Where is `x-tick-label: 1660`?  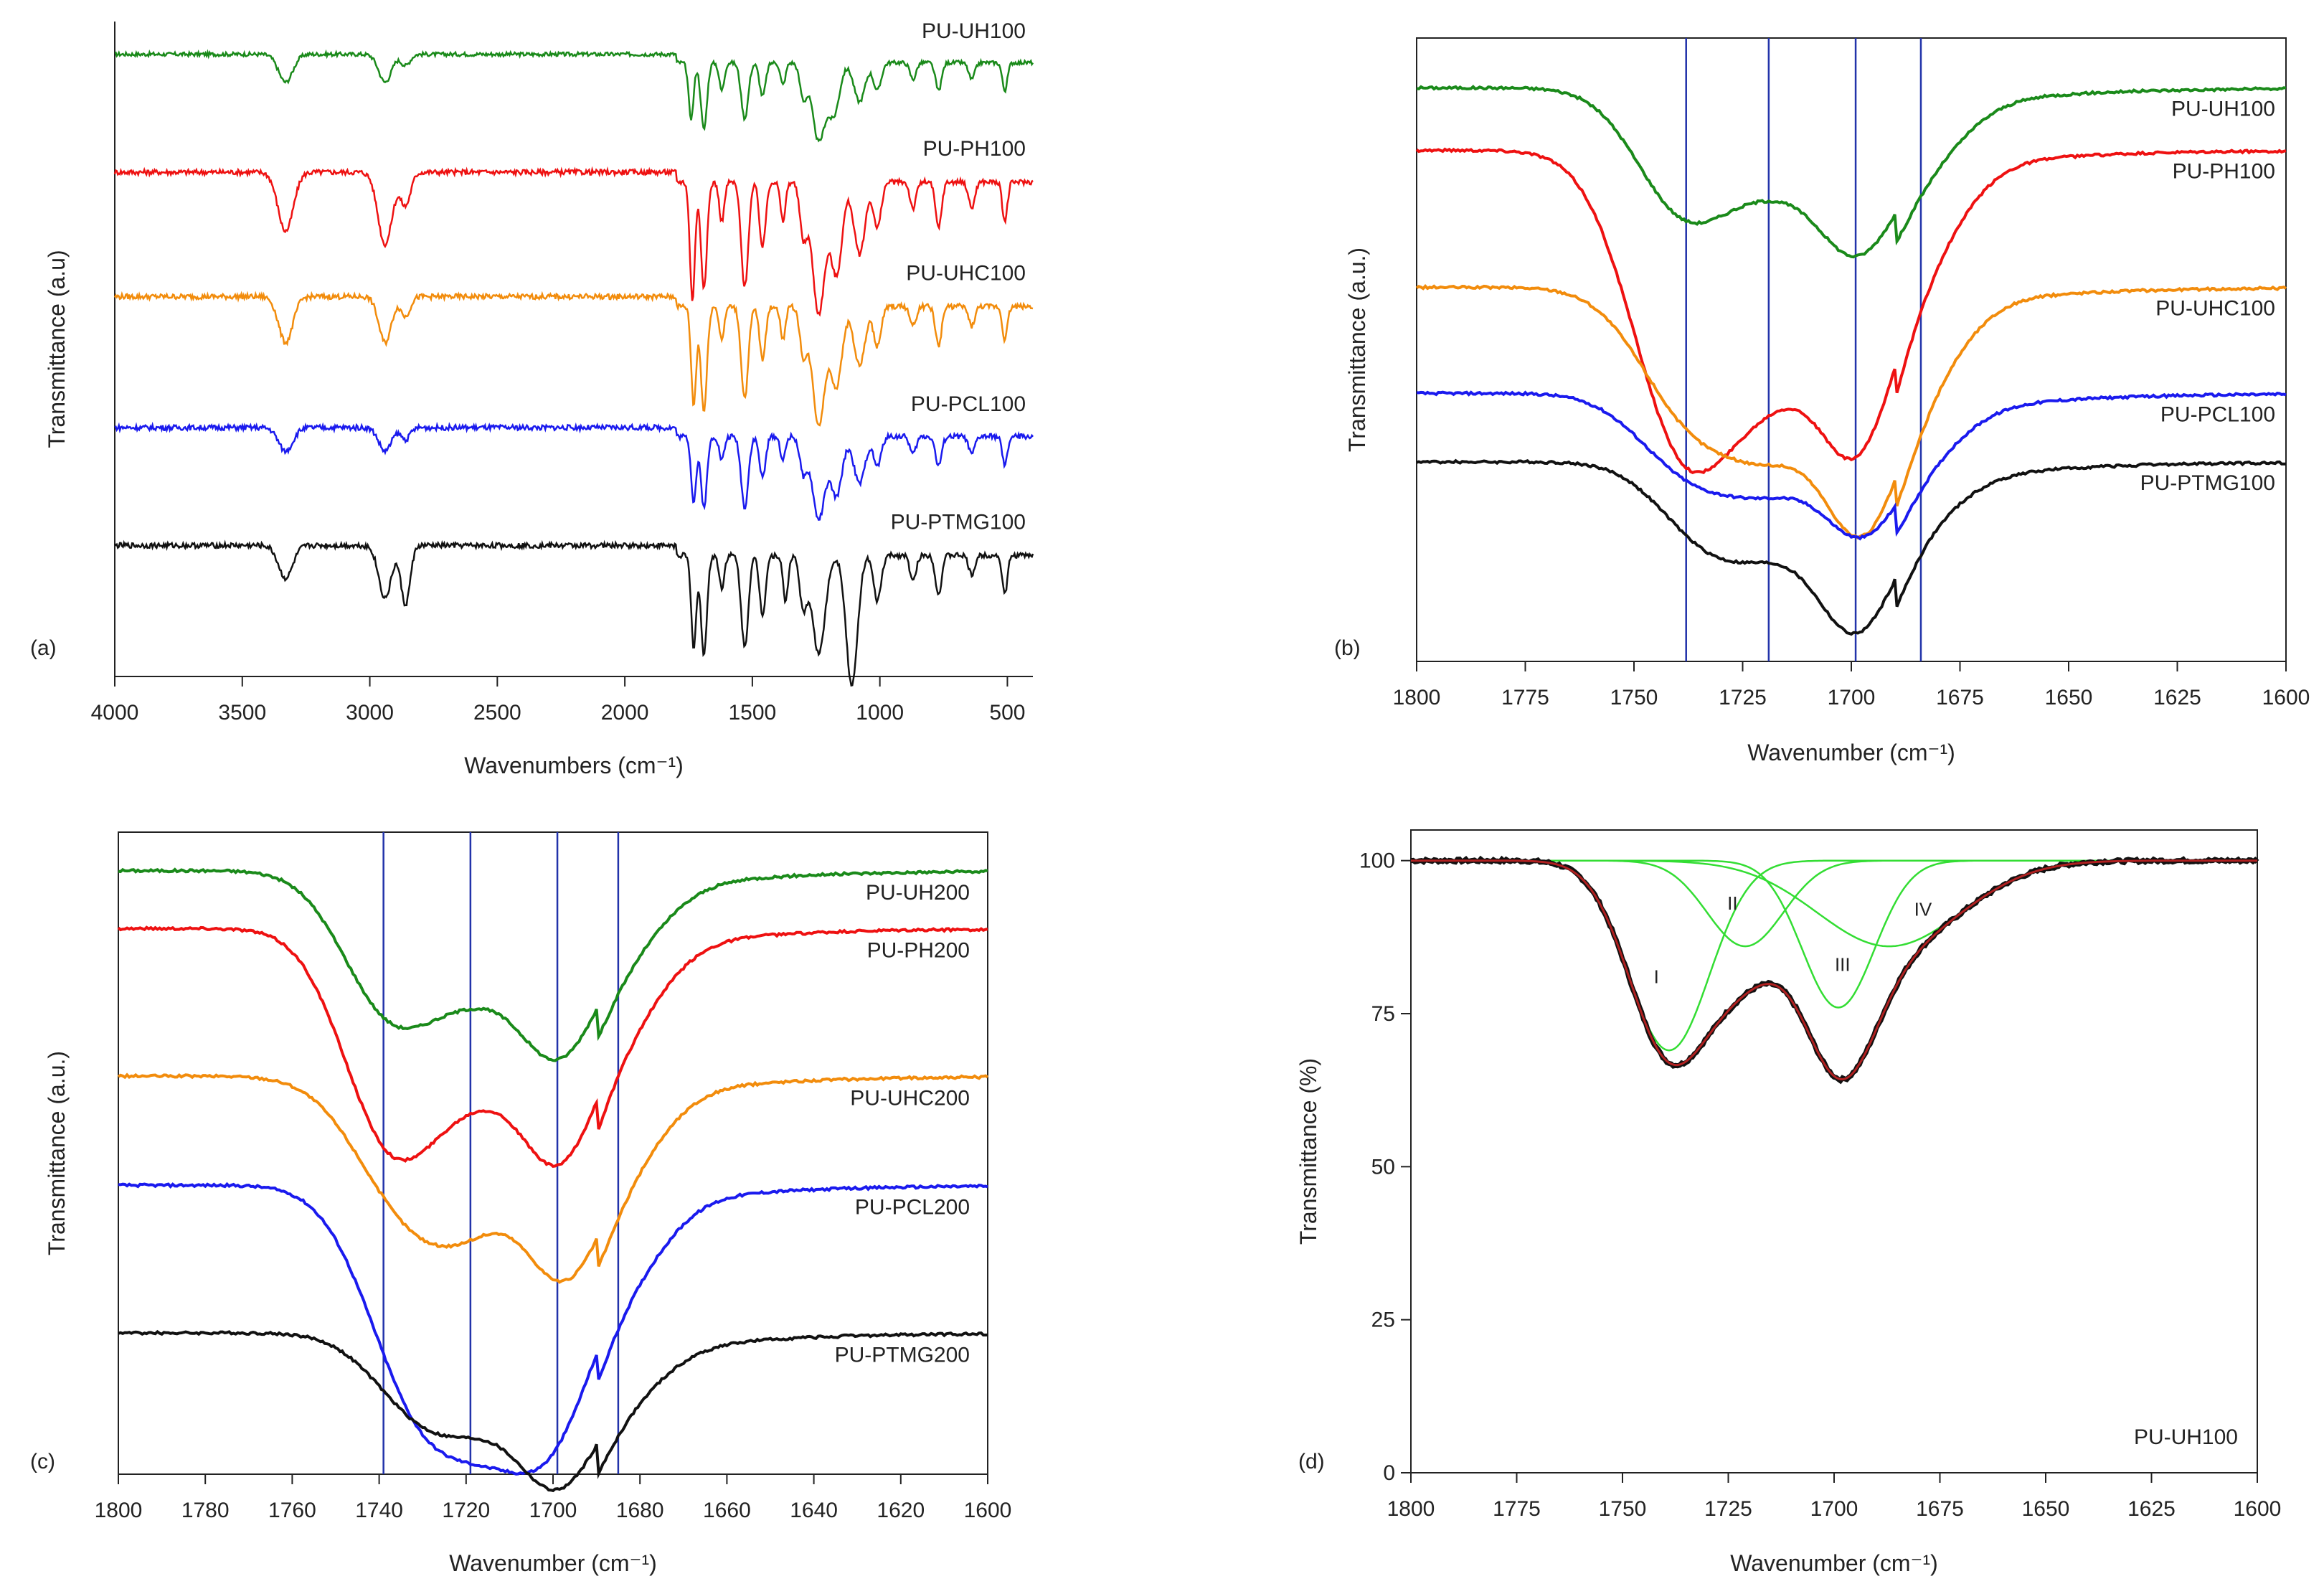 x-tick-label: 1660 is located at coordinates (727, 1510).